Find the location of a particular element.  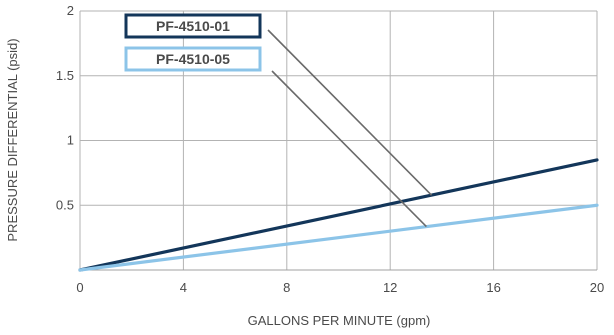

legend-label-1: PF-4510-01 is located at coordinates (193, 26).